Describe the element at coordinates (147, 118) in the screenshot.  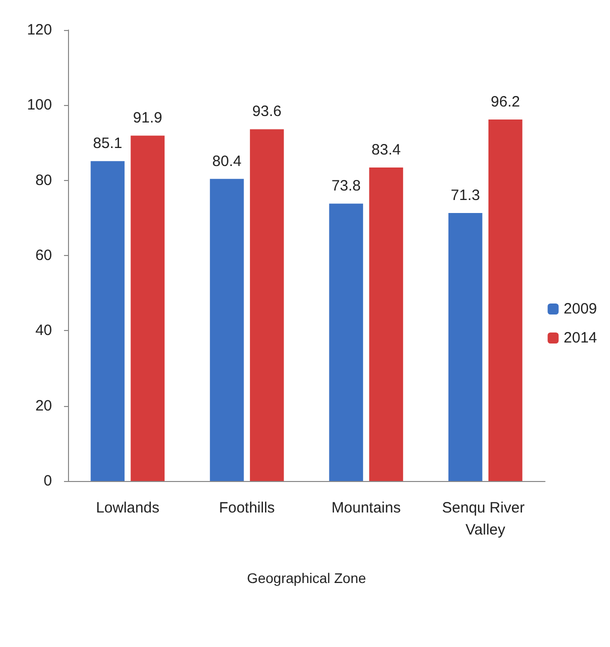
I see `data-label: 91.9` at that location.